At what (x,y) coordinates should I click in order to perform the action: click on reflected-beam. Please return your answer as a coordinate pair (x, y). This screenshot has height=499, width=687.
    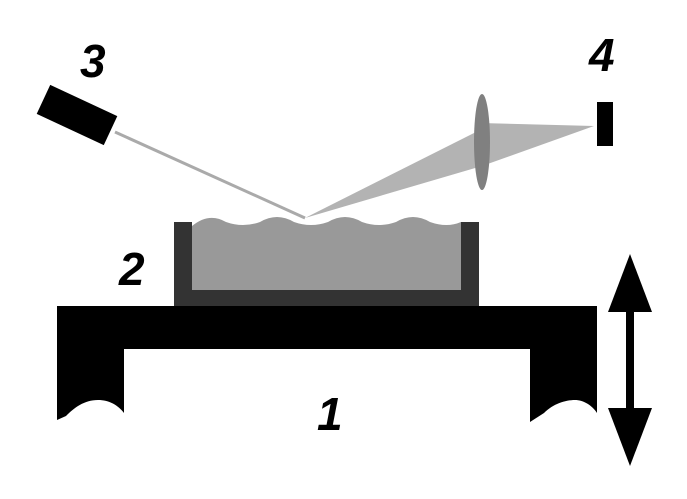
    Looking at the image, I should click on (393, 174).